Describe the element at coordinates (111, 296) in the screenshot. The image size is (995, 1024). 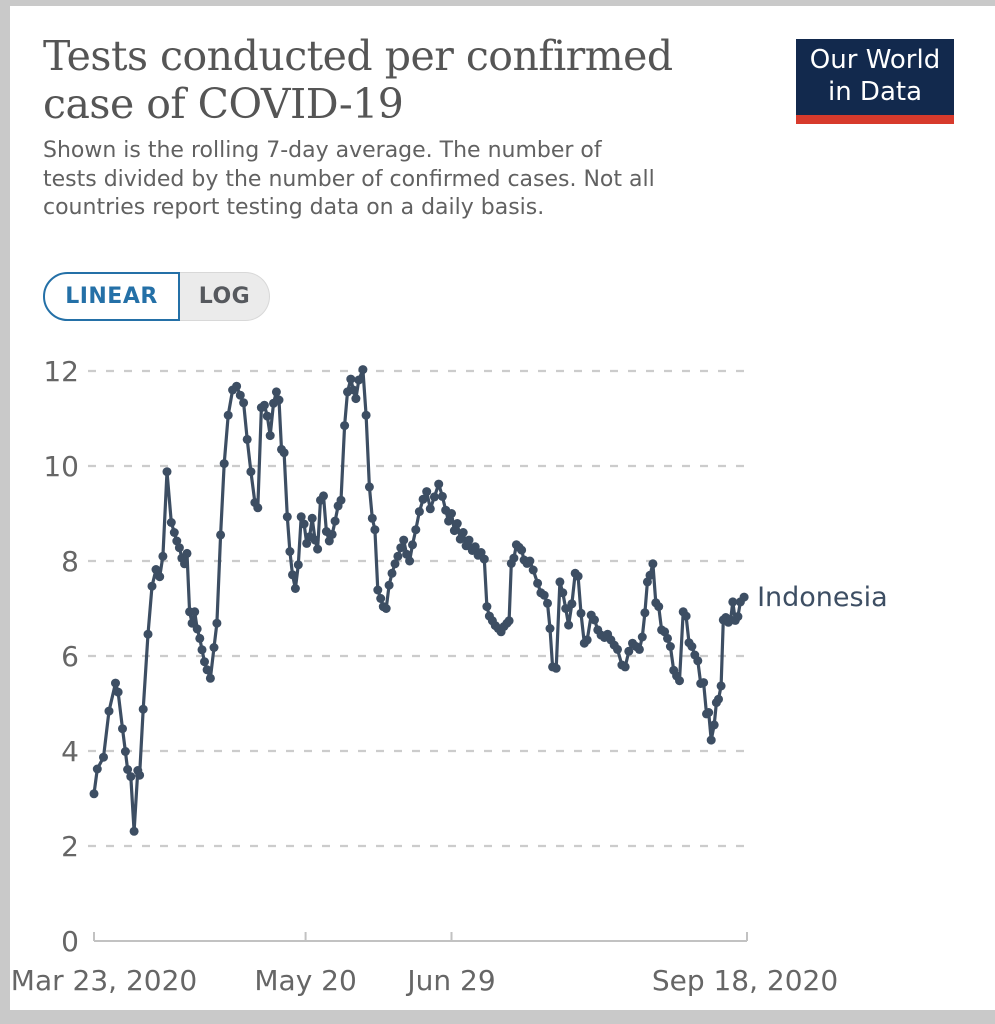
I see `linear-scale-button: LINEAR` at that location.